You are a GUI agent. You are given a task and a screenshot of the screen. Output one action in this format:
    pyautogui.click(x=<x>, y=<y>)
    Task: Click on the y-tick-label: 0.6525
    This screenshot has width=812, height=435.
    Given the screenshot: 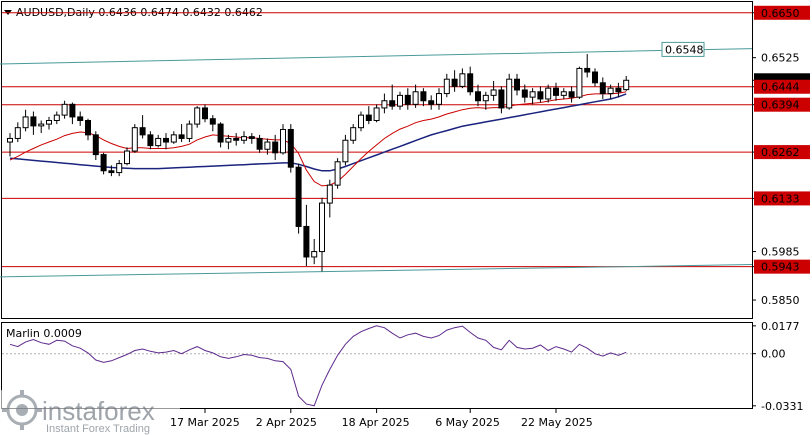 What is the action you would take?
    pyautogui.click(x=780, y=58)
    